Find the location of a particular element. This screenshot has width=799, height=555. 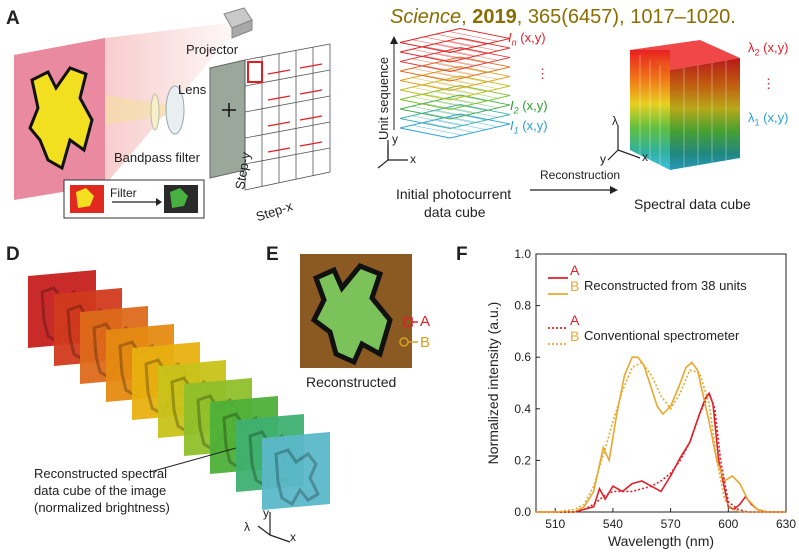

lens-label: Lens is located at coordinates (192, 89).